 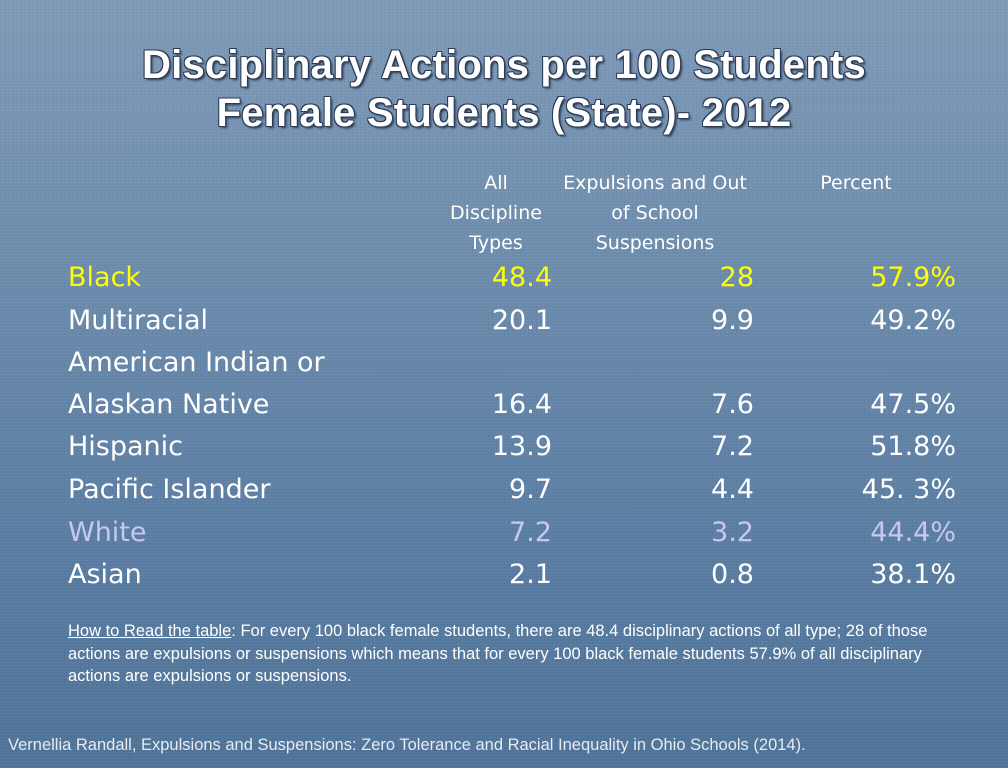 I want to click on table-row-alaskan-native: Alaskan Native 16.4 7.6 47.5%, so click(x=504, y=405).